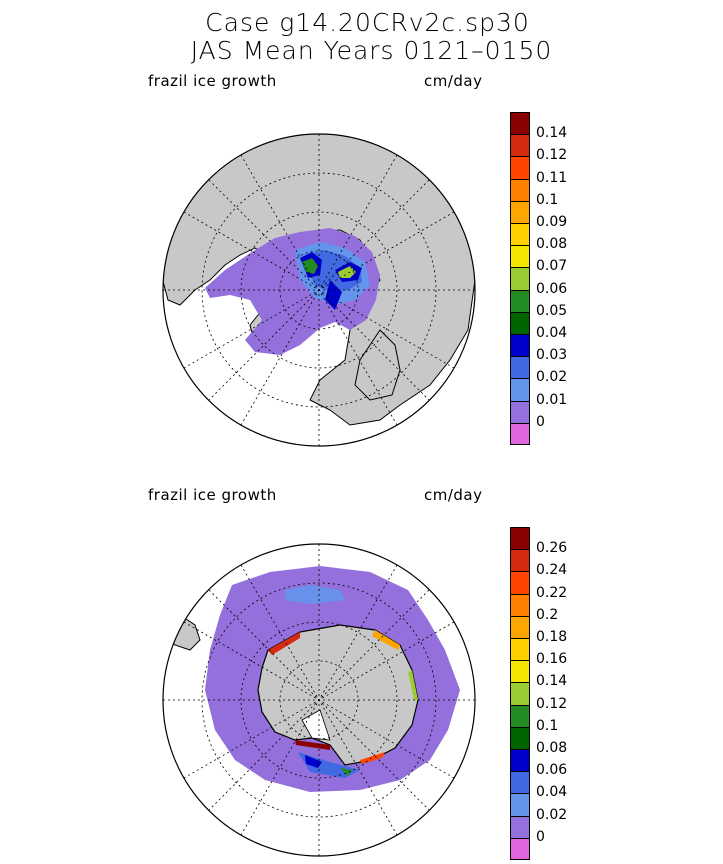 The width and height of the screenshot is (723, 864). Describe the element at coordinates (212, 81) in the screenshot. I see `field-label-north: frazil ice growth` at that location.